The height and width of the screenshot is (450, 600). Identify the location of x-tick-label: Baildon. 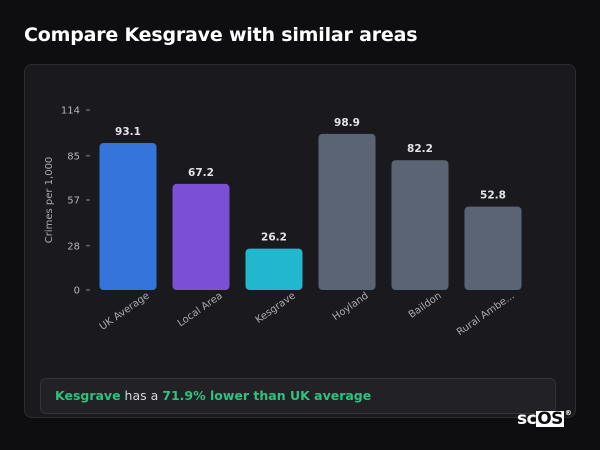
(425, 305).